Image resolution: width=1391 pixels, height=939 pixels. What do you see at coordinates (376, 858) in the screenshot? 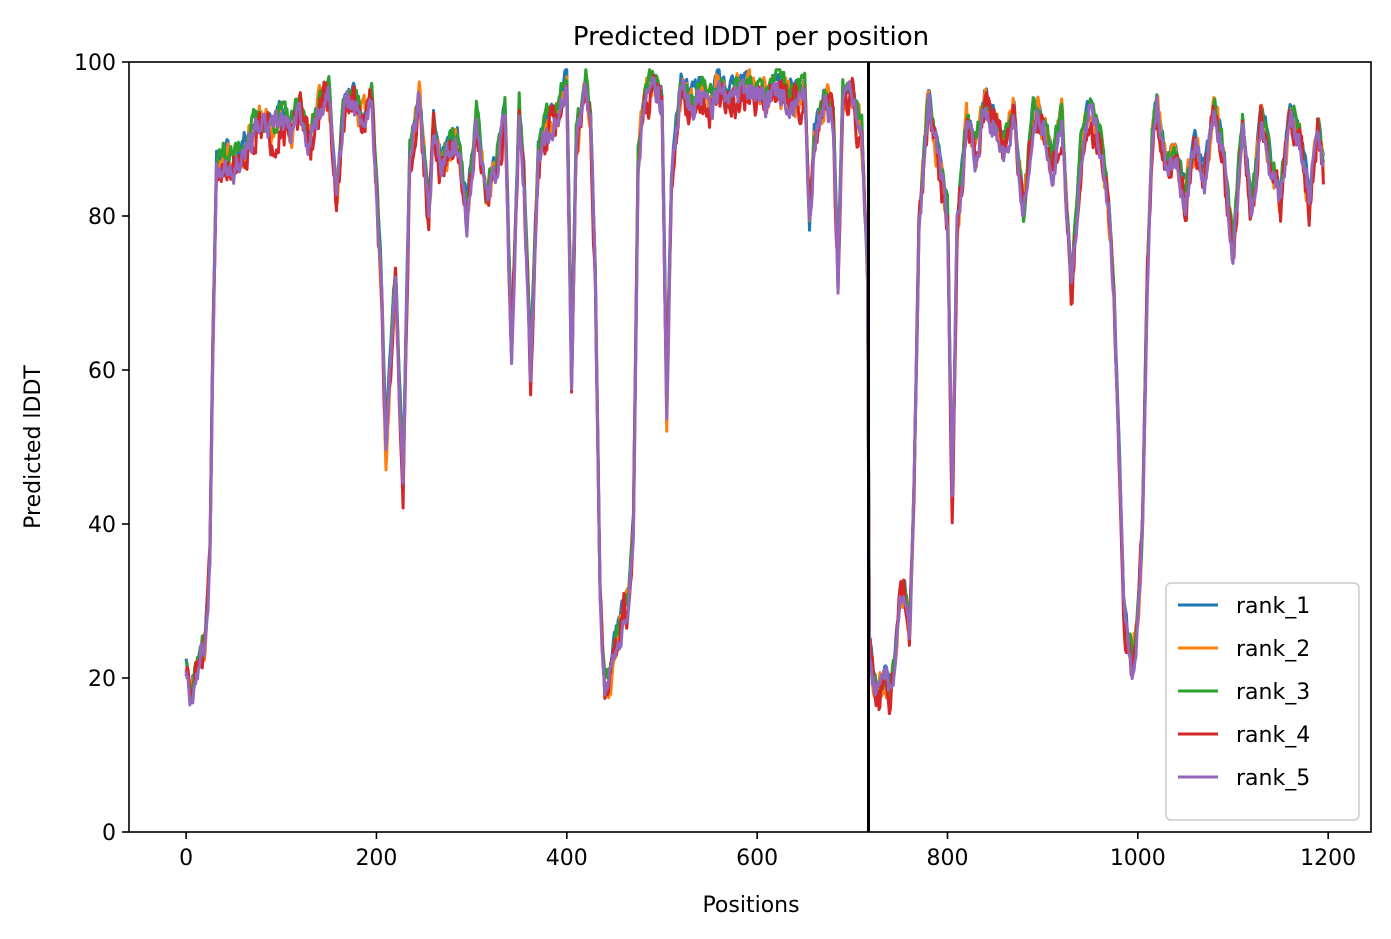
I see `x-tick-label: 200` at bounding box center [376, 858].